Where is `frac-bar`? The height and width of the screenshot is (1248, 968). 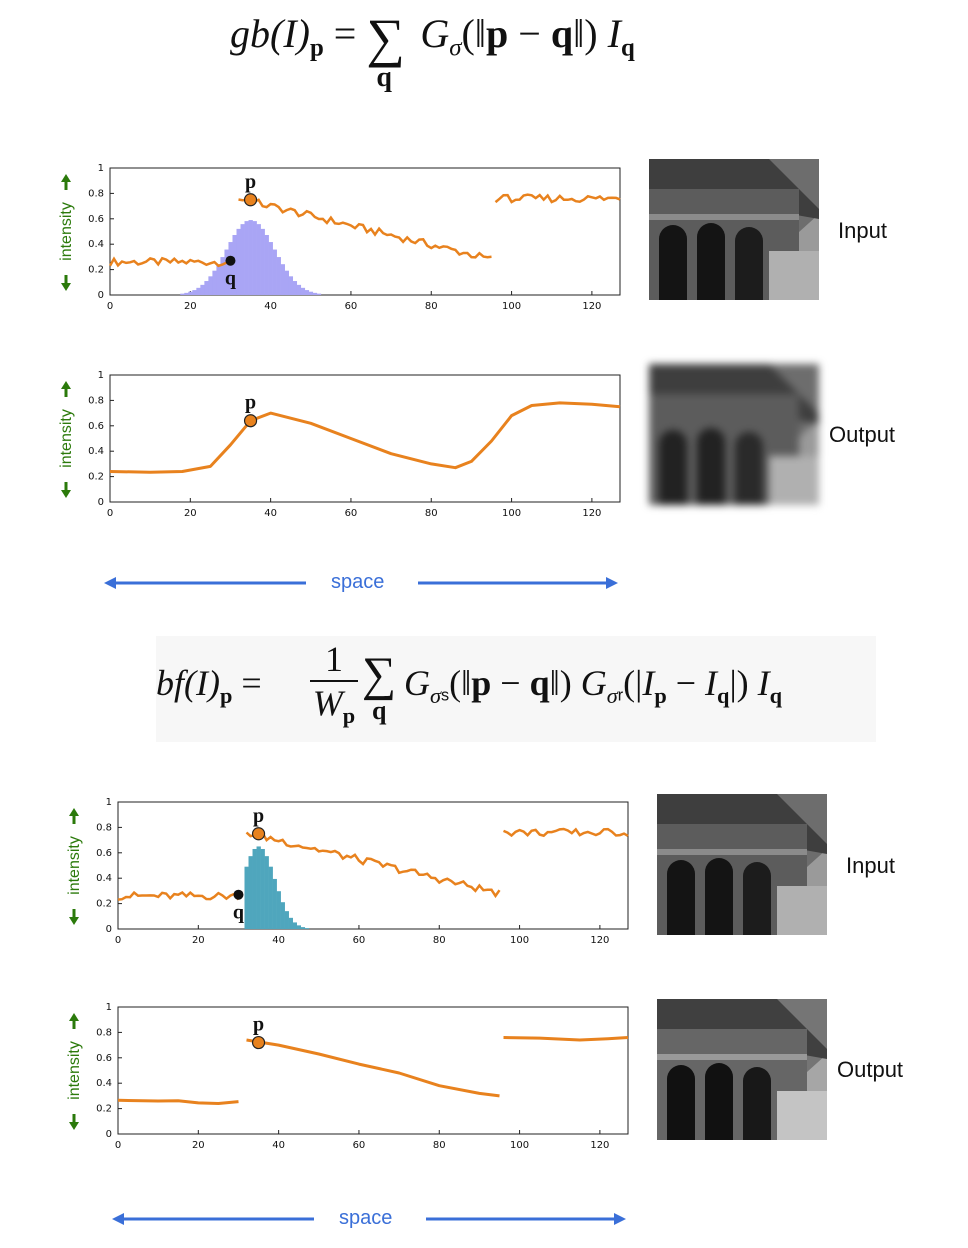
frac-bar is located at coordinates (334, 681).